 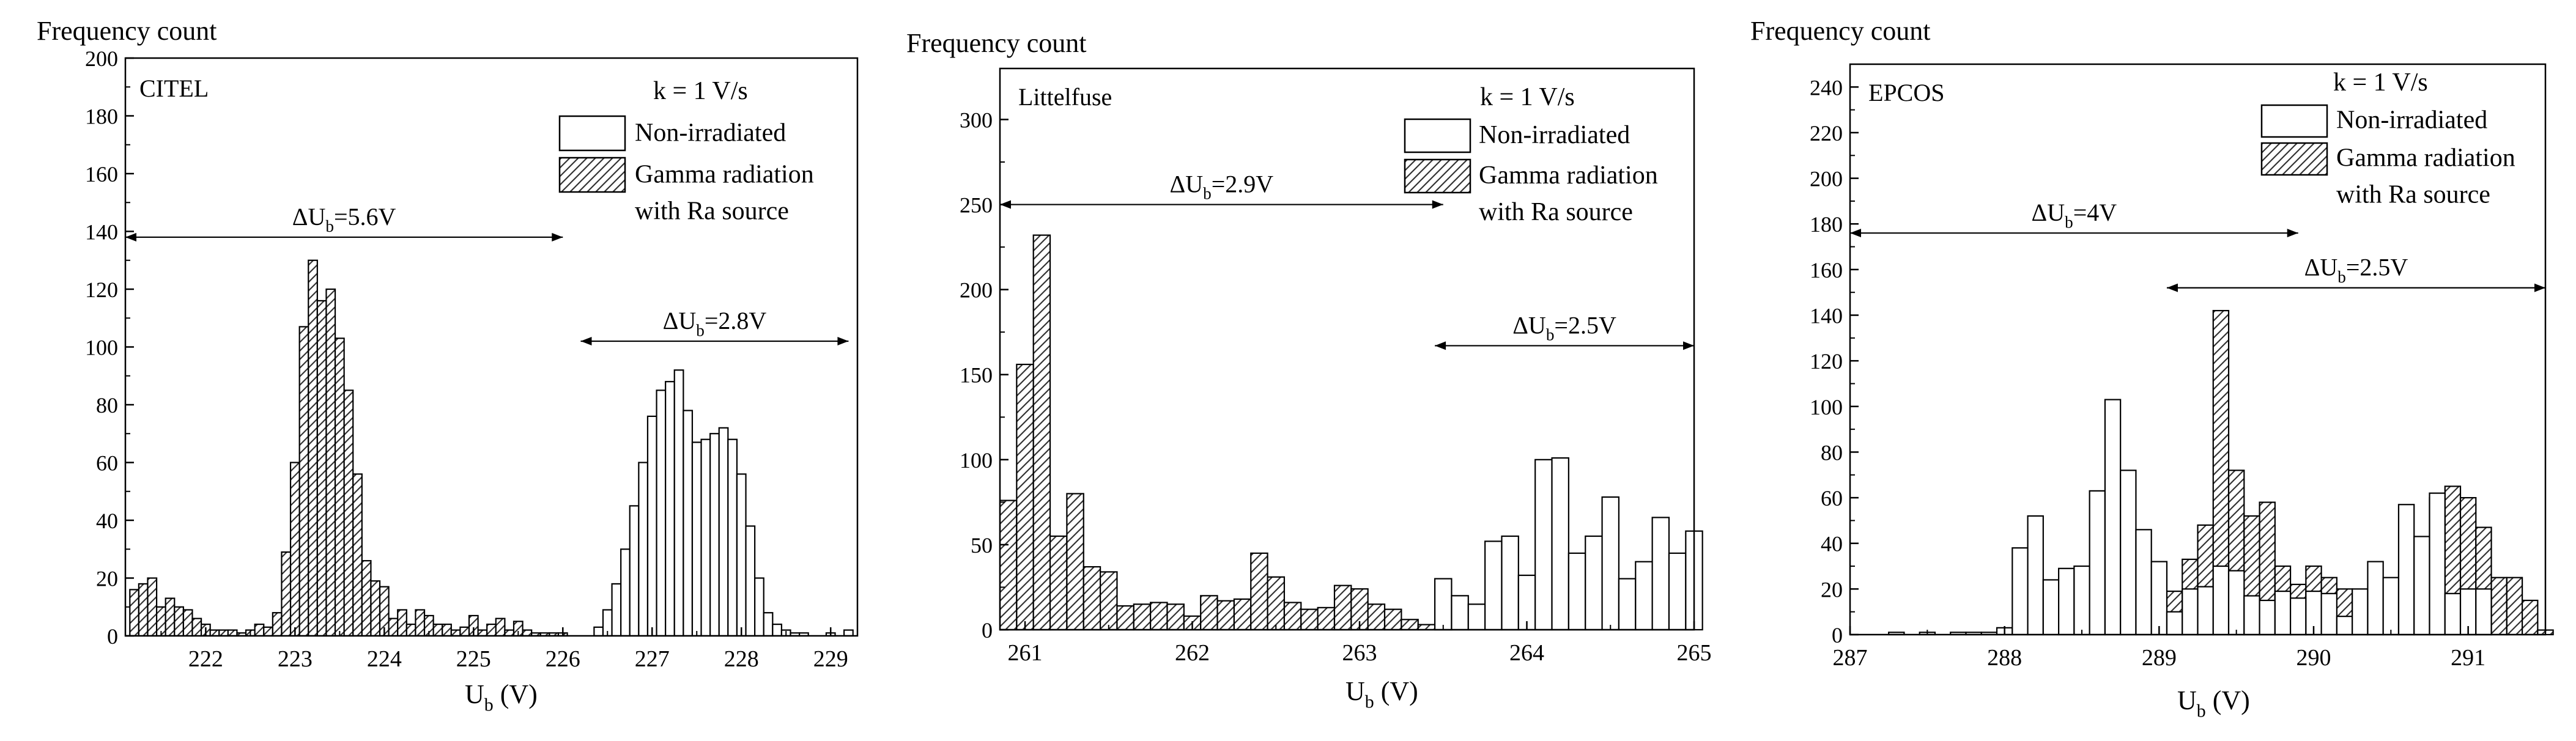 I want to click on range-annotation: ΔUb=2.5V, so click(x=1564, y=330).